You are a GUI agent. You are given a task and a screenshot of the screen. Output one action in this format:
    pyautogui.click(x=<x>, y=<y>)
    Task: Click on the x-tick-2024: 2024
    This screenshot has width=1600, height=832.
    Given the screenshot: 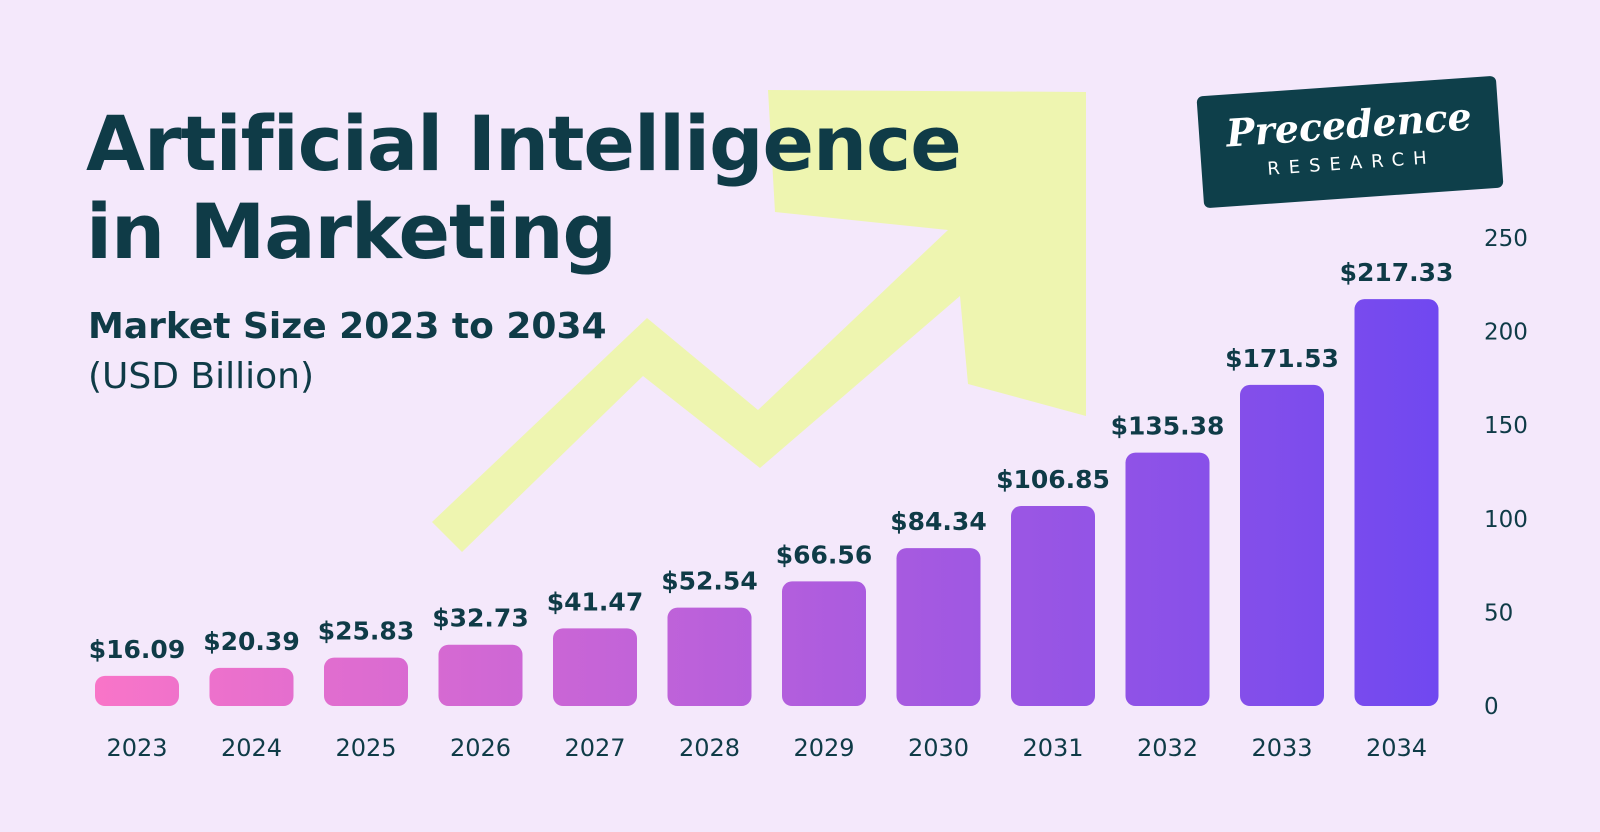 What is the action you would take?
    pyautogui.click(x=251, y=748)
    